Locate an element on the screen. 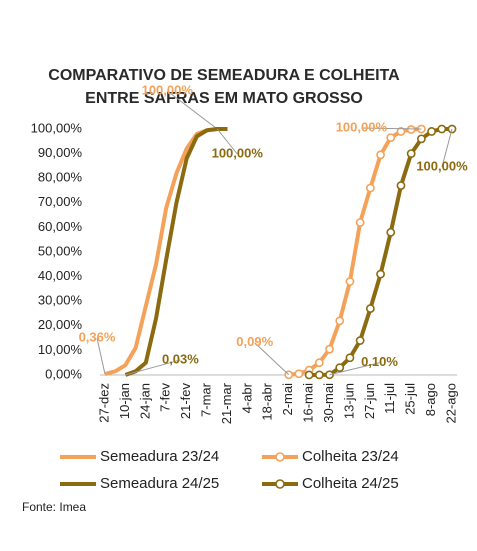 Image resolution: width=477 pixels, height=551 pixels. x-tick-label: 22-ago is located at coordinates (450, 403).